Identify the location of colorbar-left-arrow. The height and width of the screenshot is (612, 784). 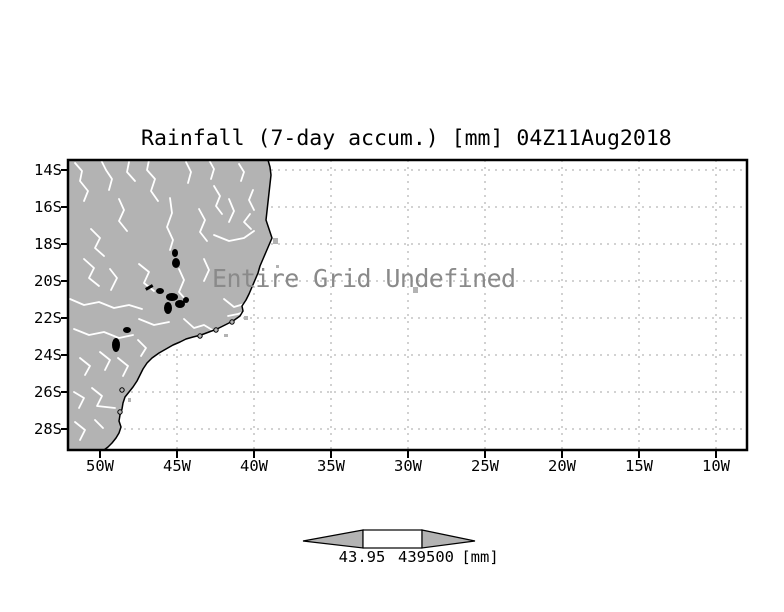
(333, 539).